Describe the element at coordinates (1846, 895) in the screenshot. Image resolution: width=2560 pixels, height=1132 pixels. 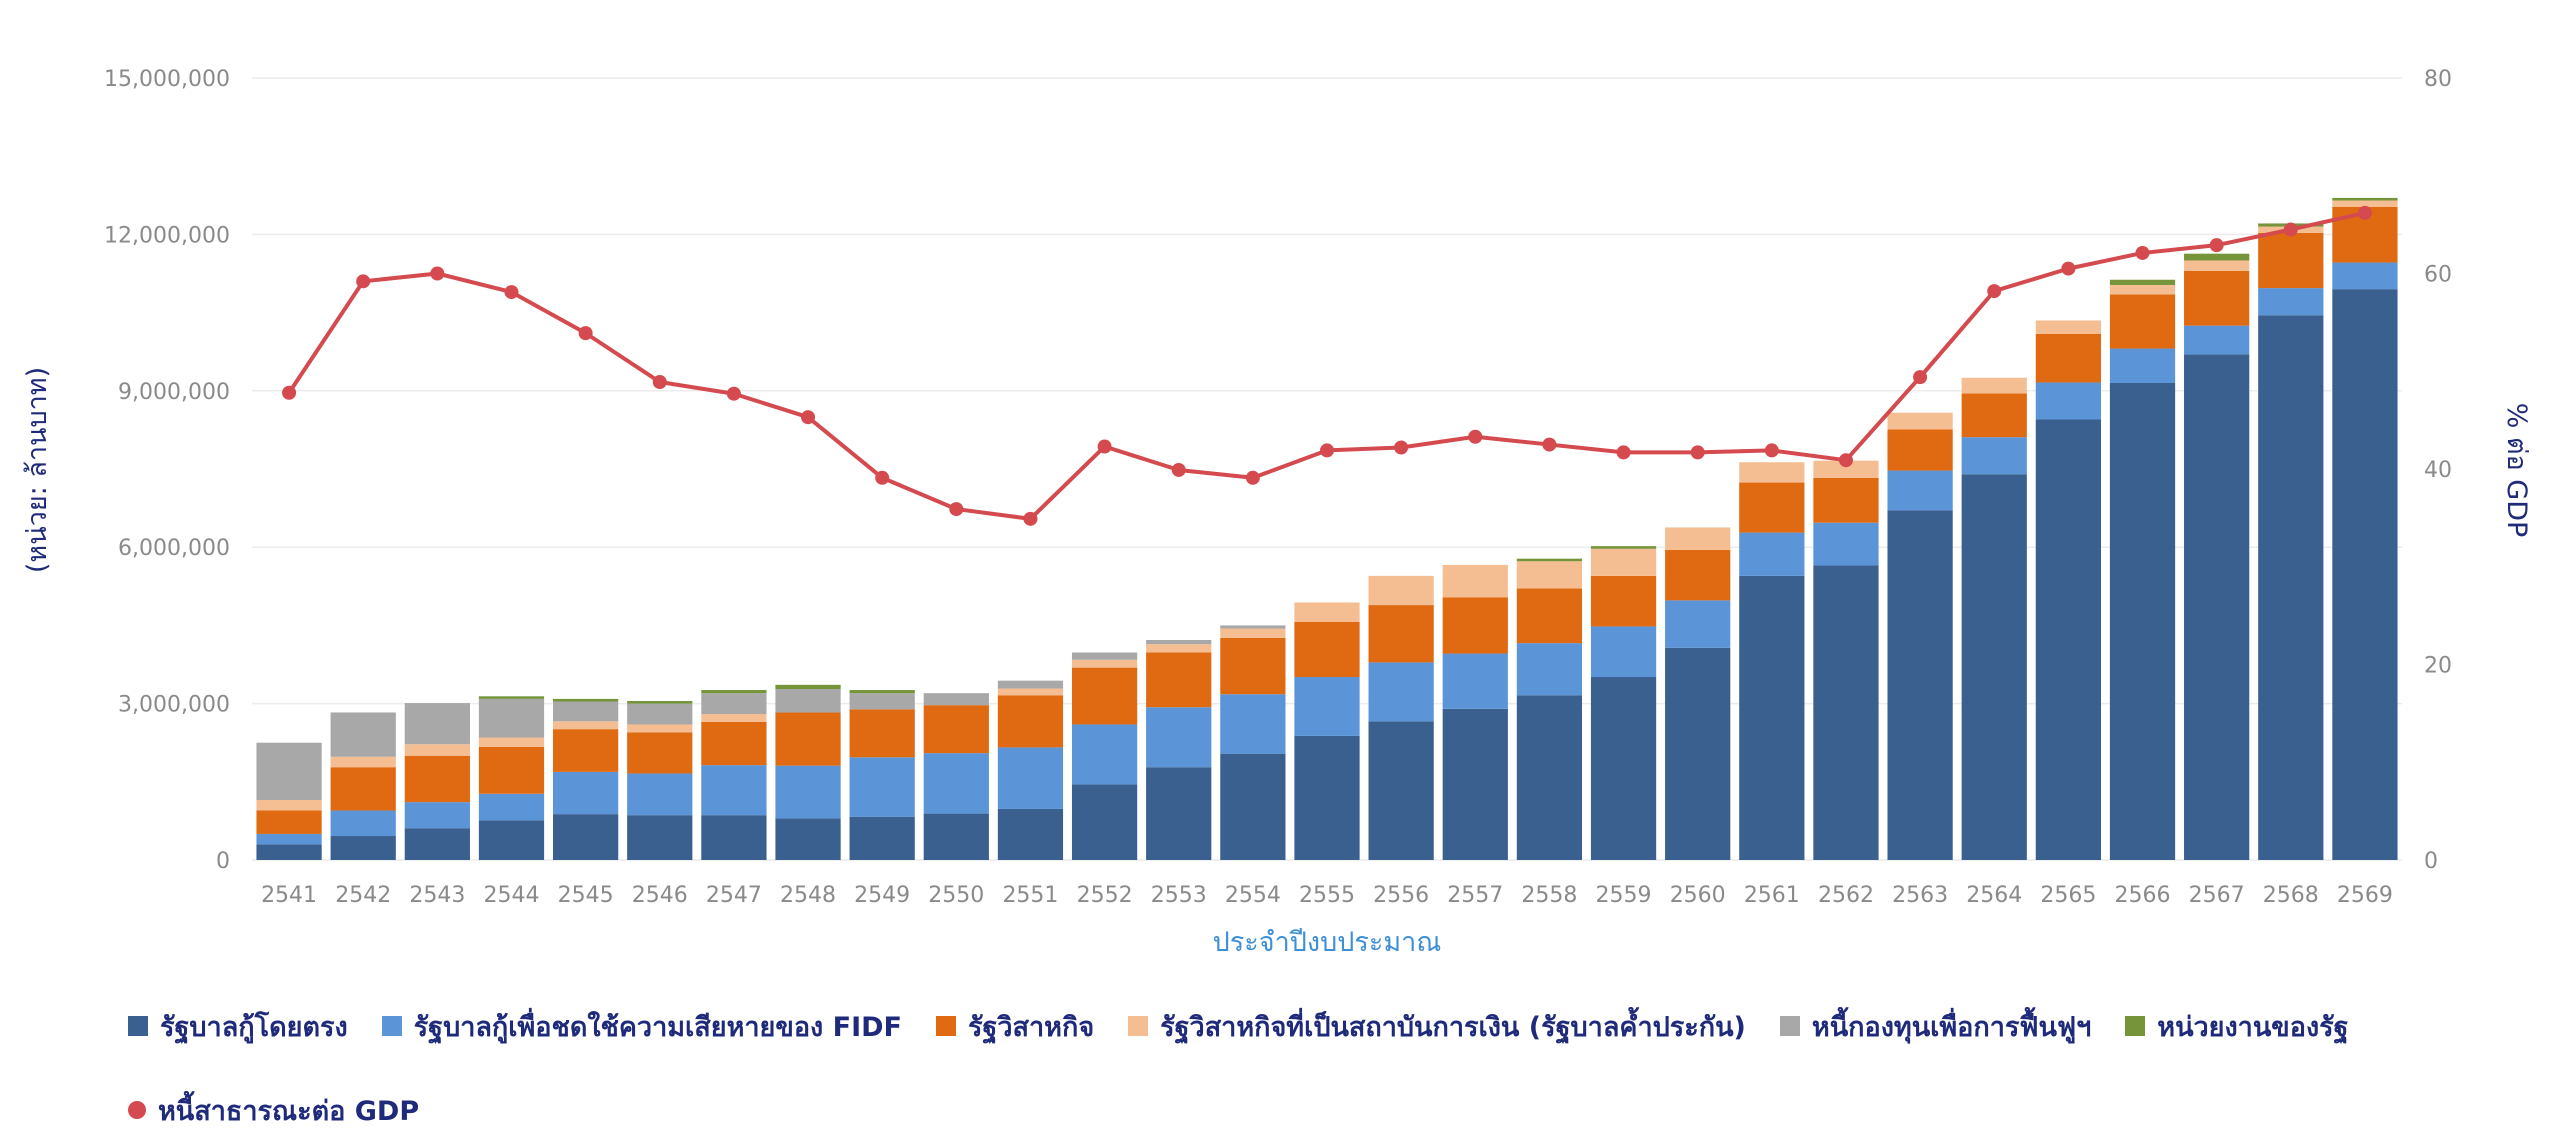
I see `x-tick-label: 2562` at that location.